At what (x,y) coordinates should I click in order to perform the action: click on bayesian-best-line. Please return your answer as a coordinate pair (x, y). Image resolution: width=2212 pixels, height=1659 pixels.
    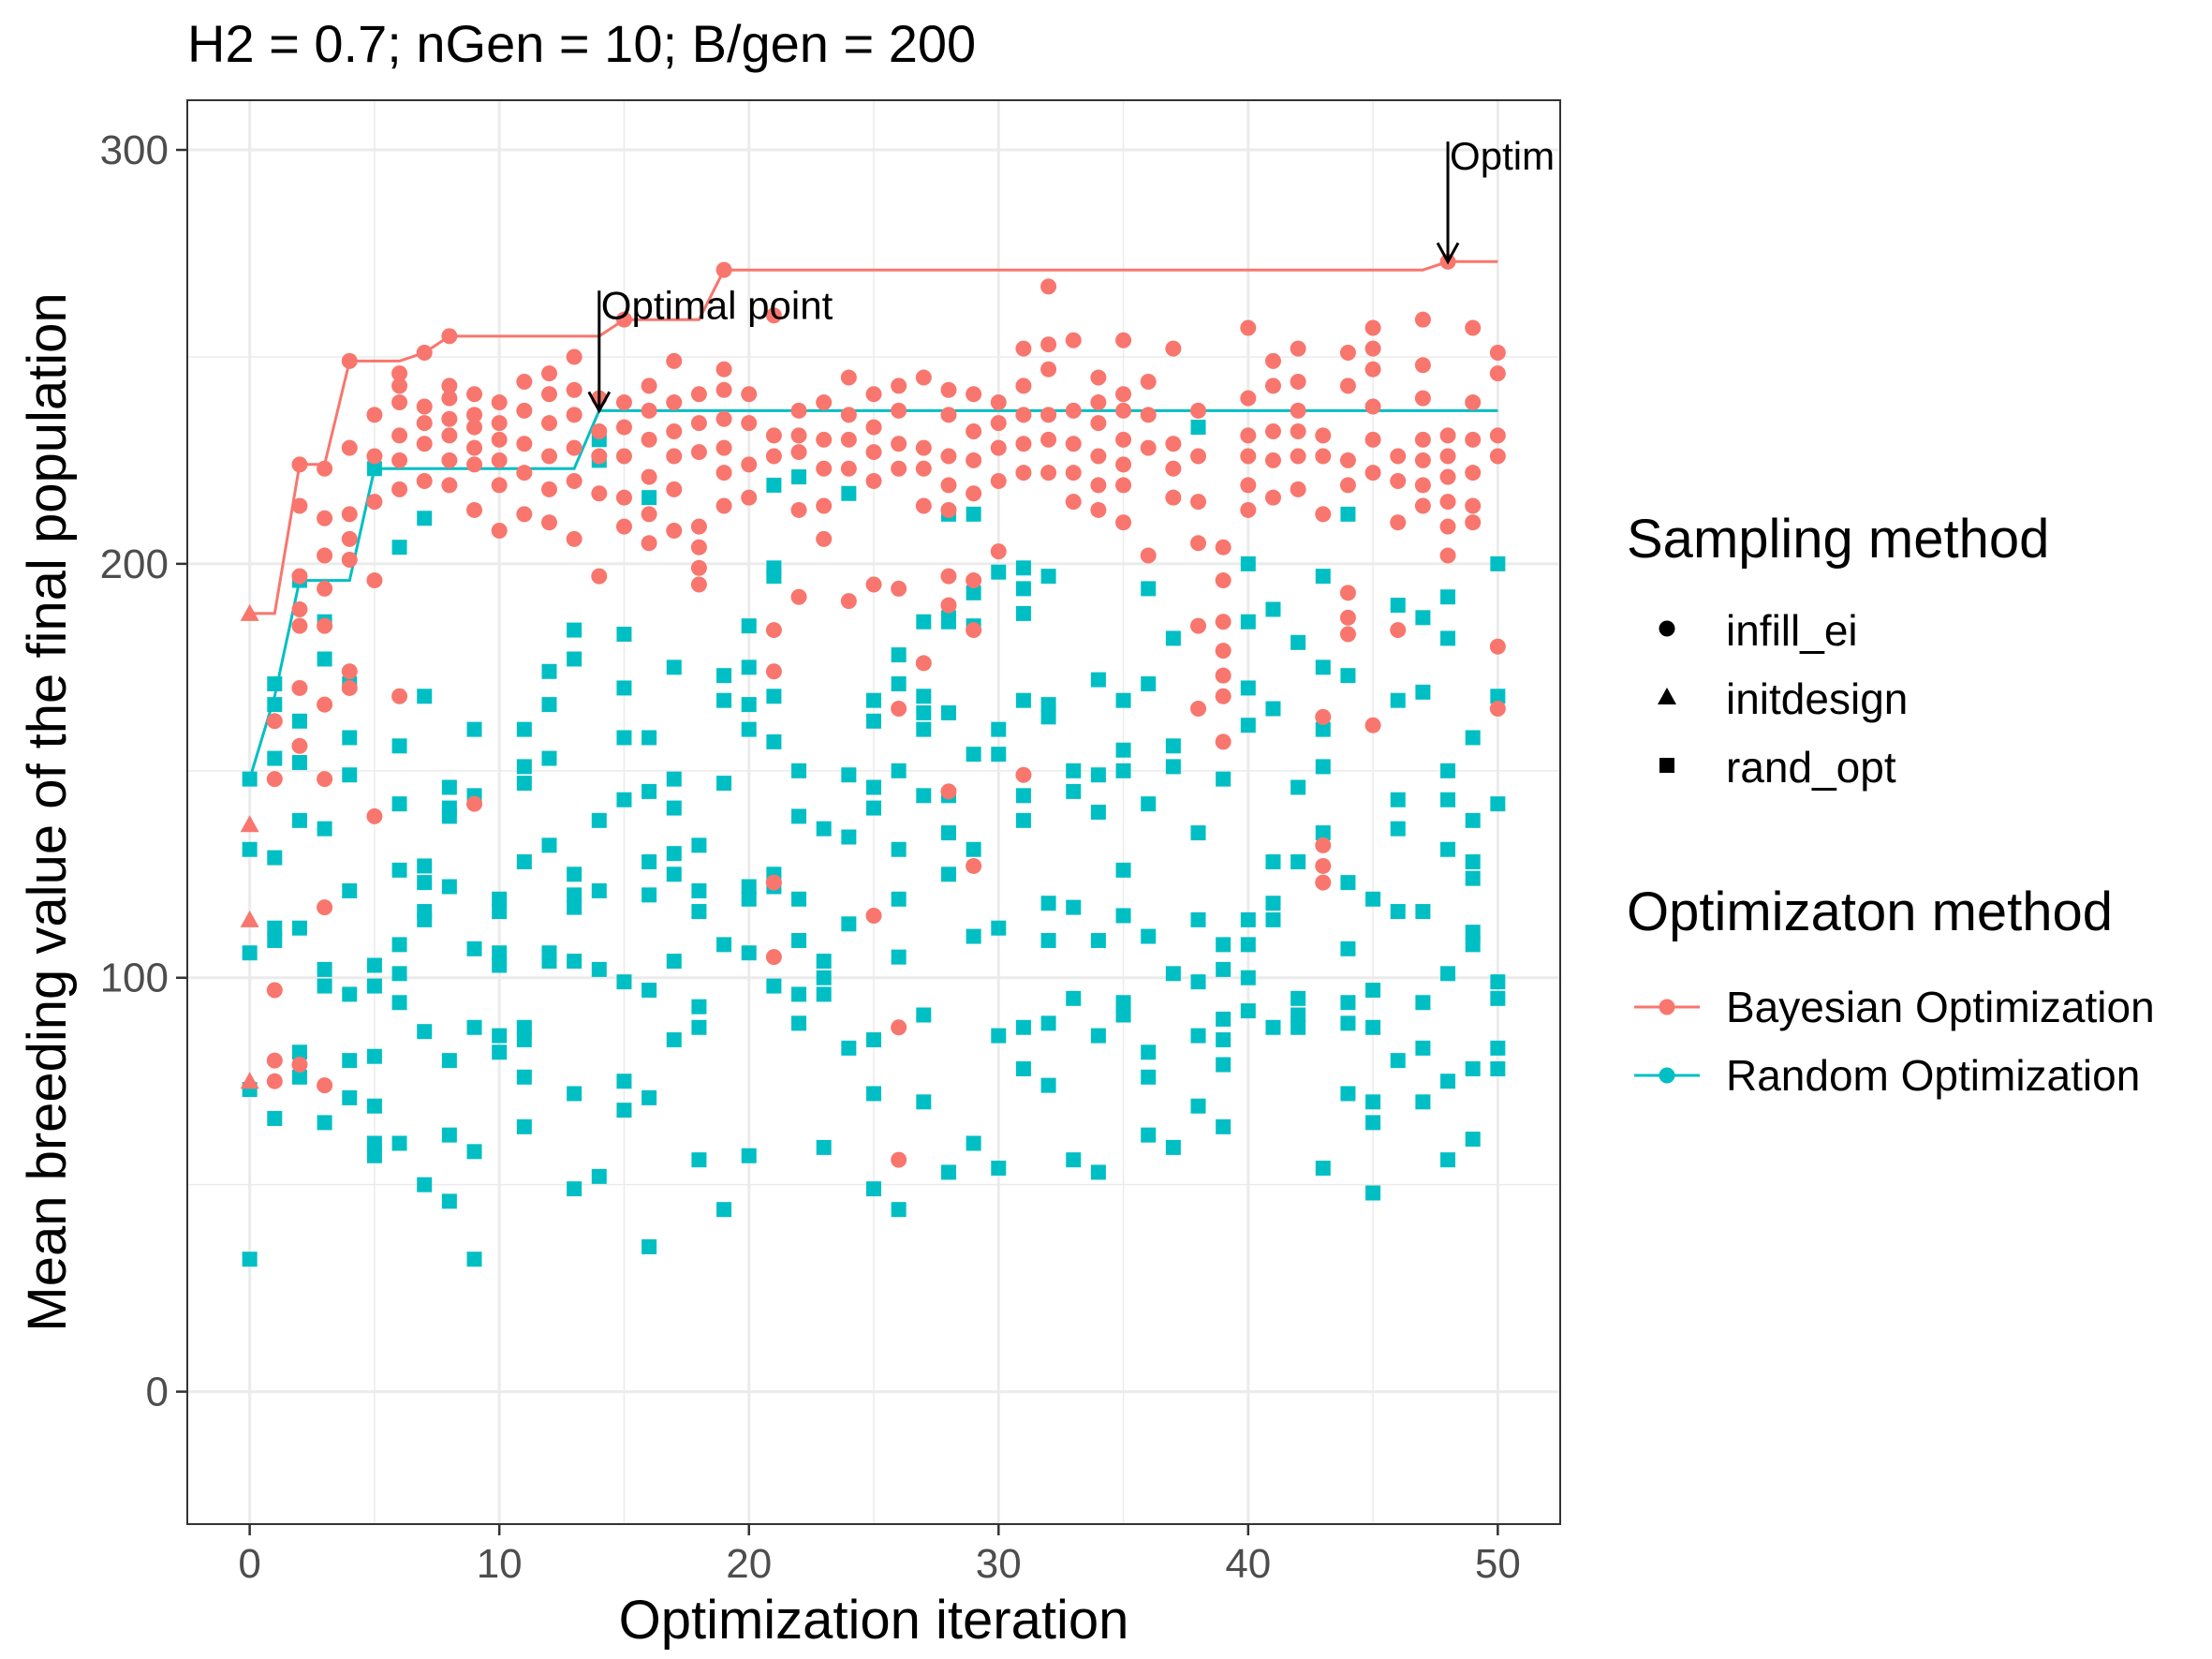
    Looking at the image, I should click on (874, 437).